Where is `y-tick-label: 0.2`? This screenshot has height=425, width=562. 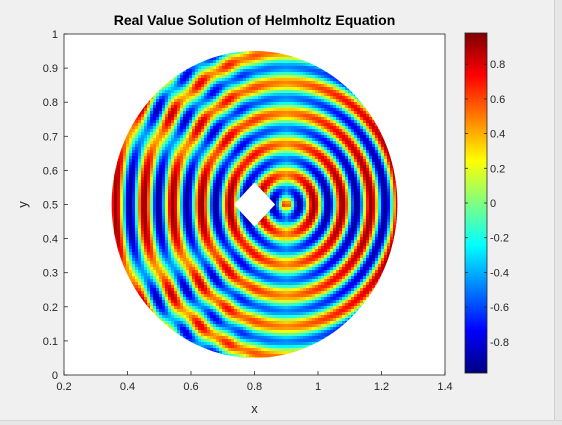
y-tick-label: 0.2 is located at coordinates (50, 308).